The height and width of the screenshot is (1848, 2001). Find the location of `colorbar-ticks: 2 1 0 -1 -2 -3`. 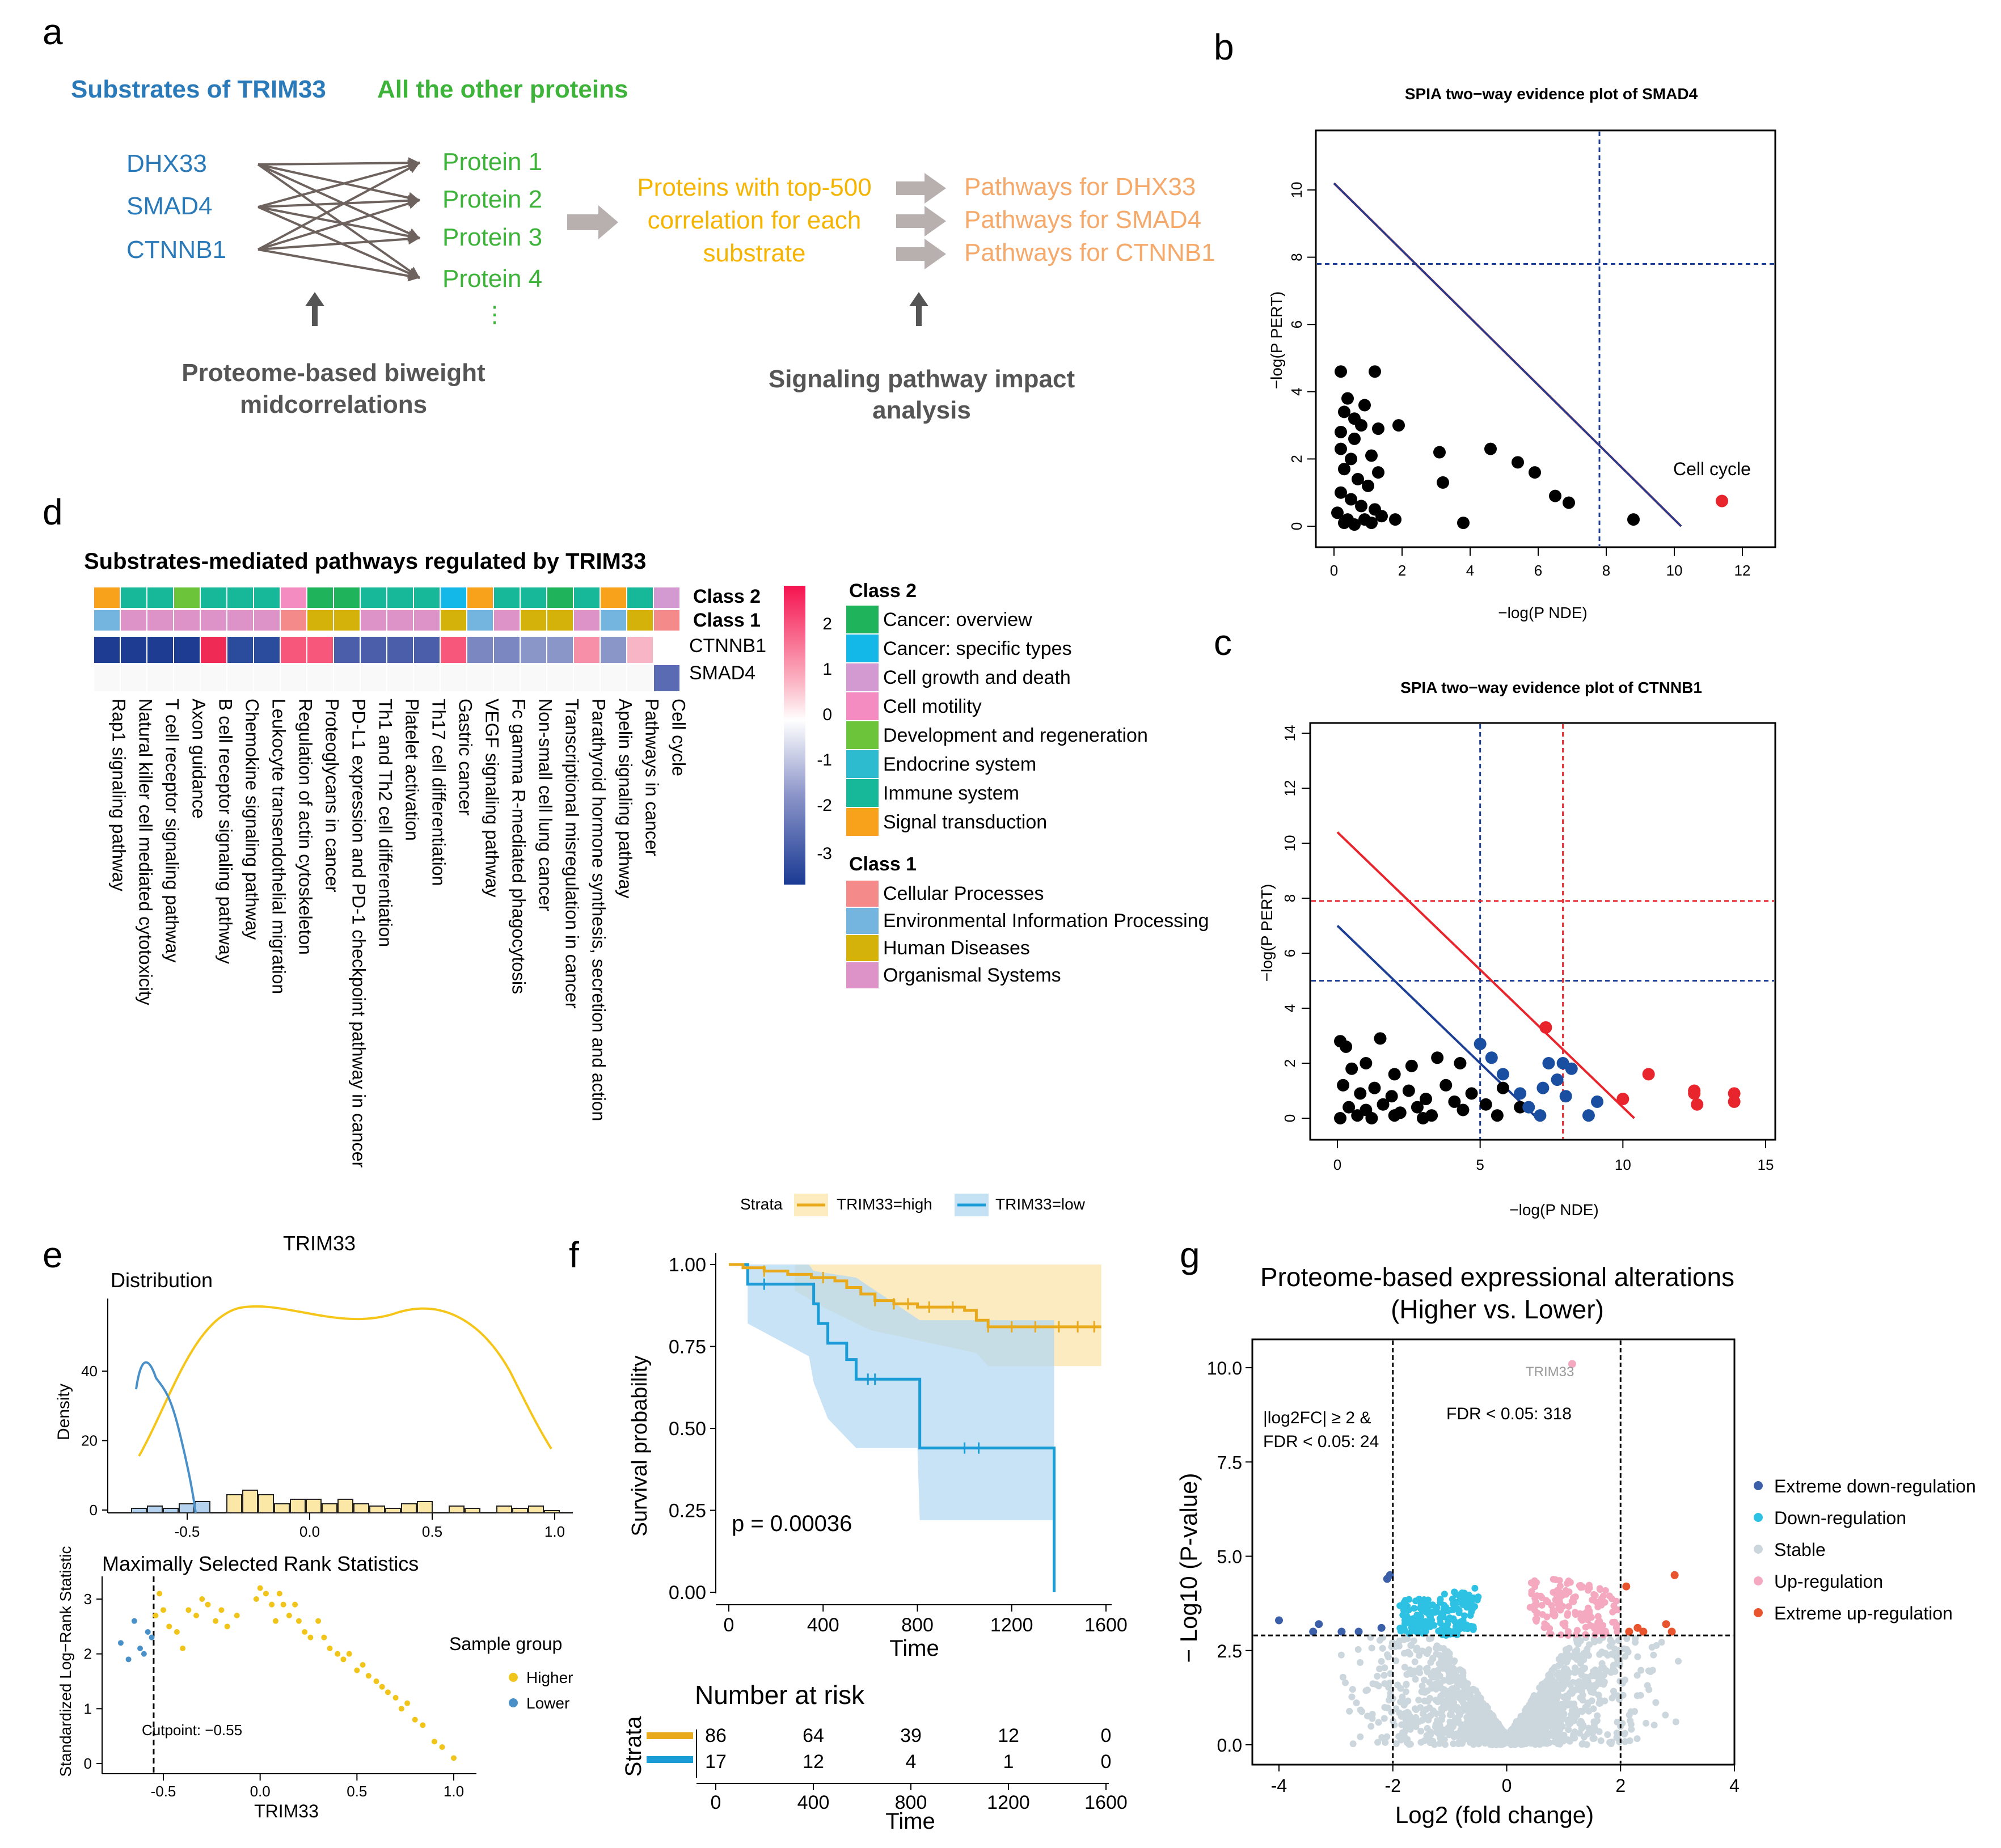

colorbar-ticks: 2 1 0 -1 -2 -3 is located at coordinates (824, 739).